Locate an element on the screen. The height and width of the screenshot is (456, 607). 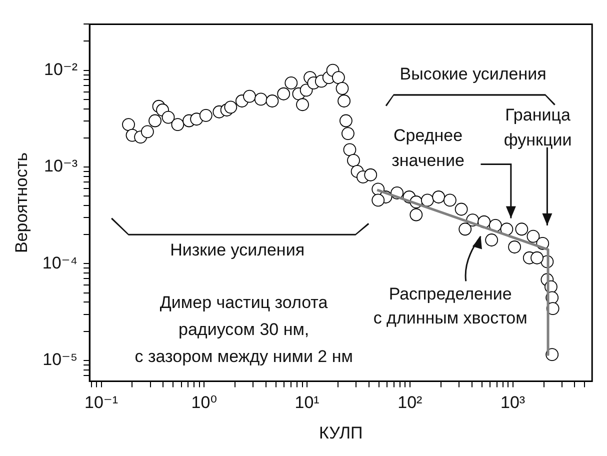
y-tick-label: 10⁻³ is located at coordinates (61, 166).